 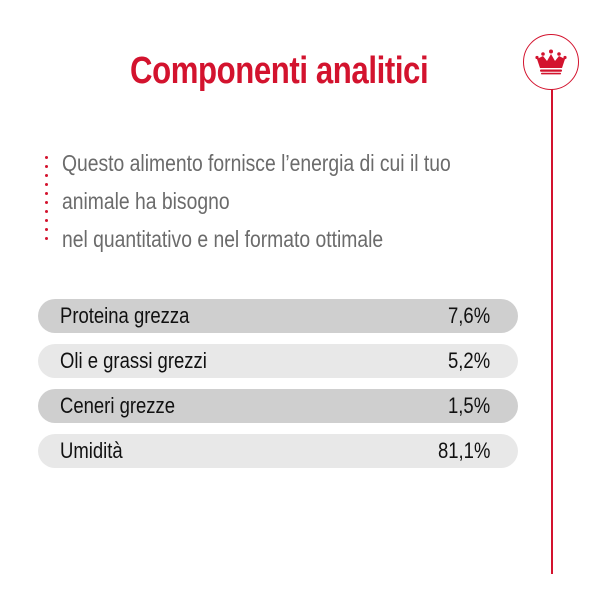 I want to click on row-label: Oli e grassi grezzi, so click(x=133, y=360).